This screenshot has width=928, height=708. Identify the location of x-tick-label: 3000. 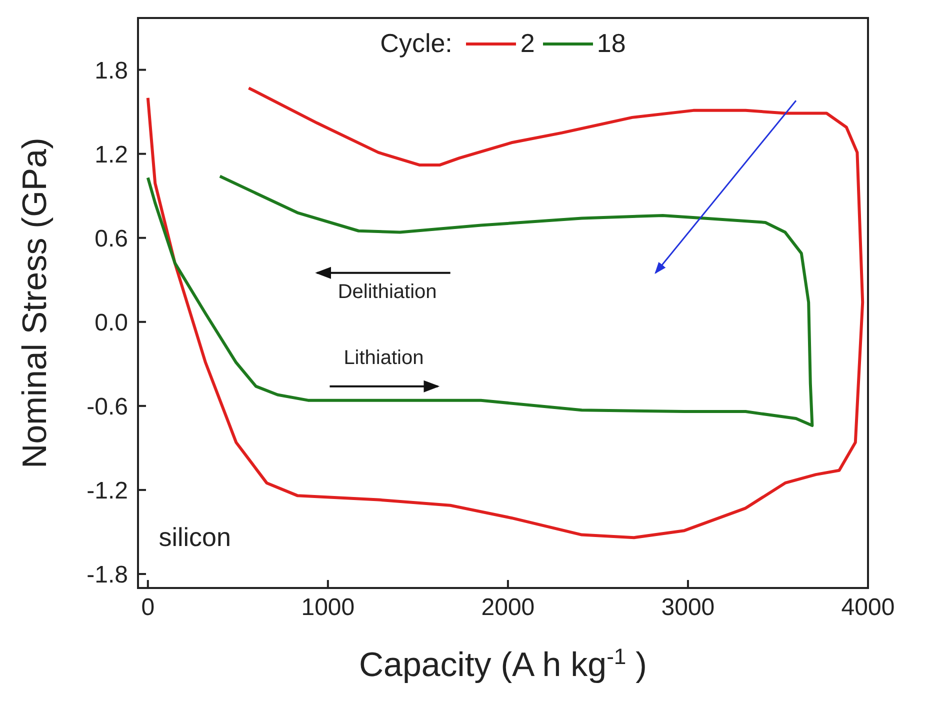
(688, 608).